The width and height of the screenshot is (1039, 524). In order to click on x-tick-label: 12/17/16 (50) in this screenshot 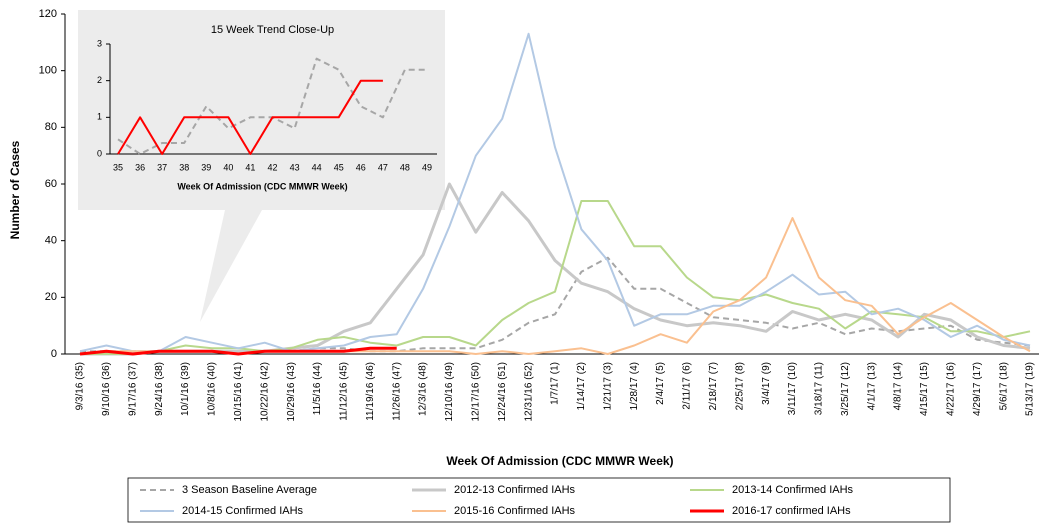, I will do `click(475, 392)`.